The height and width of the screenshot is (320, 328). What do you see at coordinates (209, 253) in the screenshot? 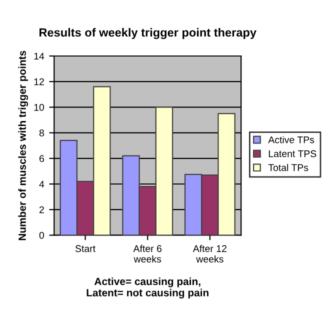
I see `x-tick-label: After 12 weeks` at bounding box center [209, 253].